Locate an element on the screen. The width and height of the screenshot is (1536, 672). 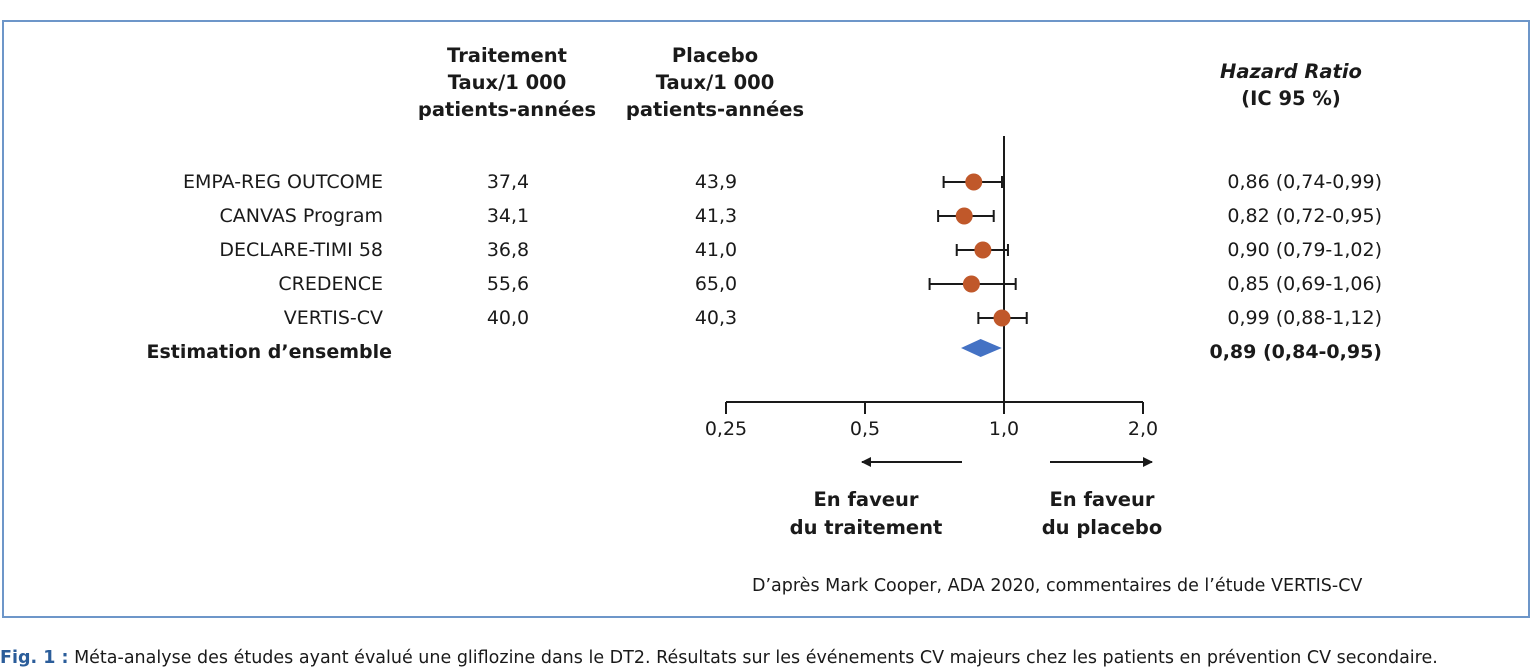
treatment-rate: 36,8 is located at coordinates (508, 250).